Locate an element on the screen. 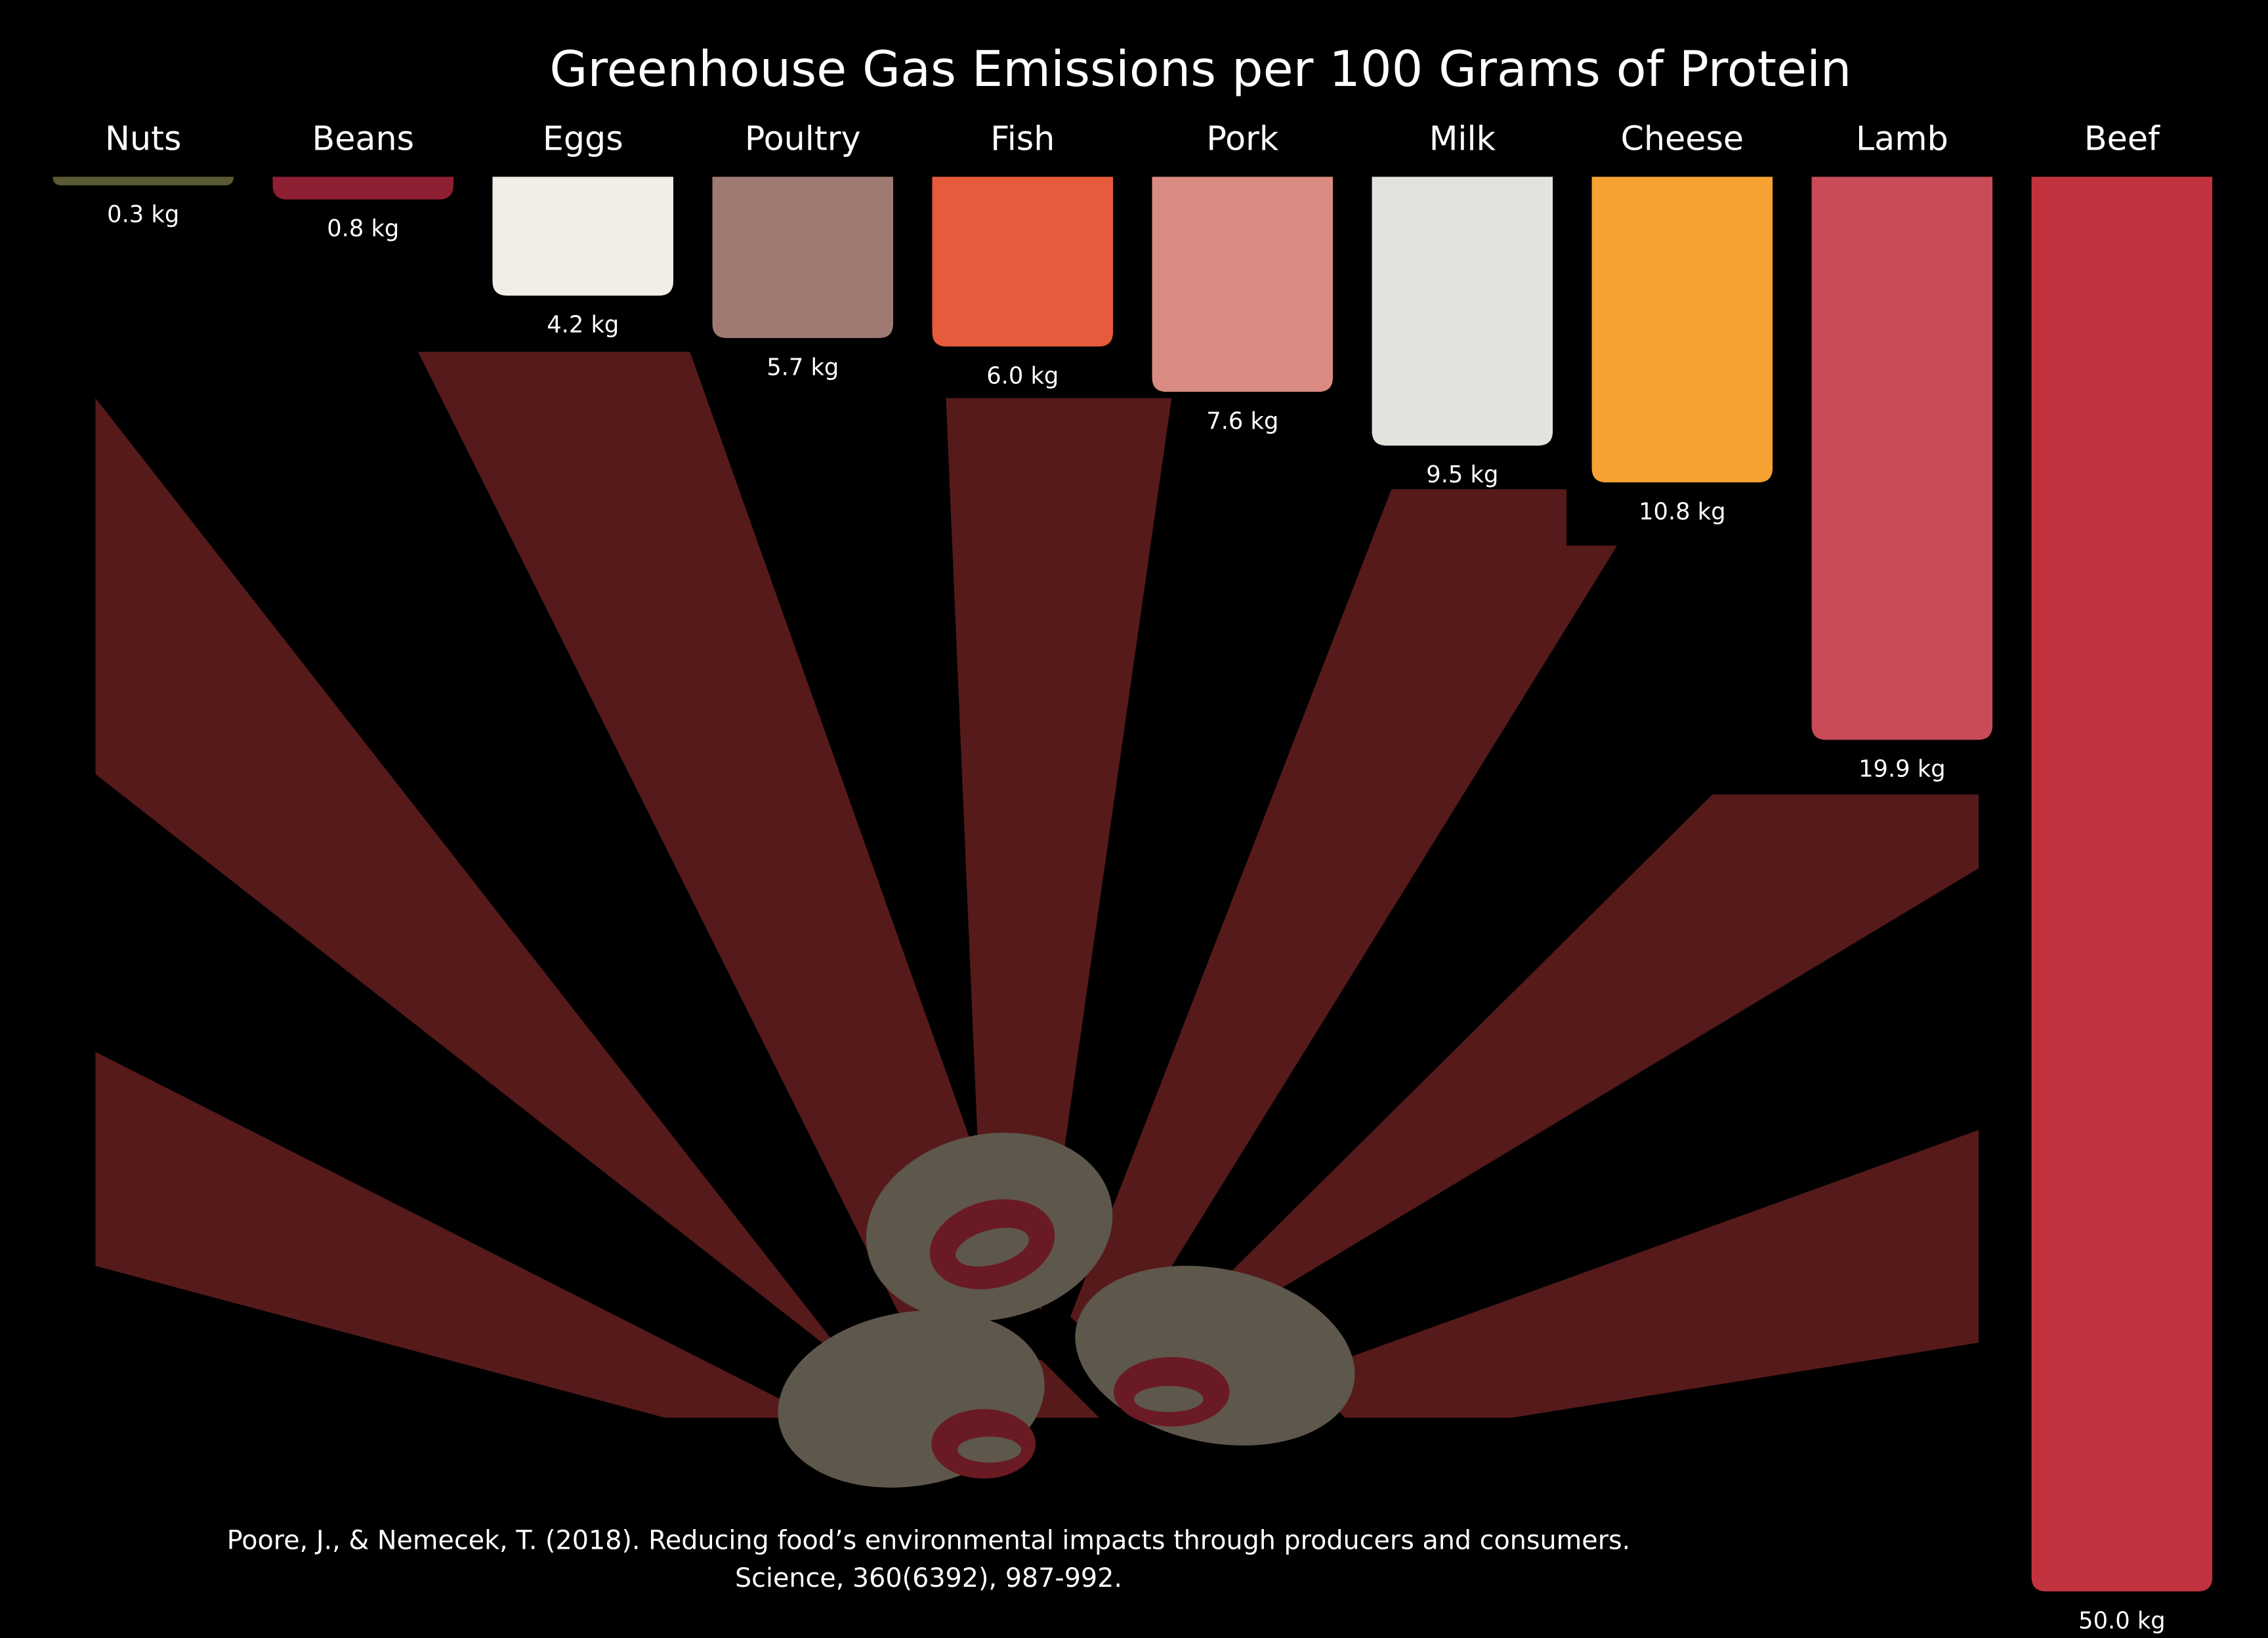 This screenshot has height=1638, width=2268. decoration-beans is located at coordinates (1066, 1310).